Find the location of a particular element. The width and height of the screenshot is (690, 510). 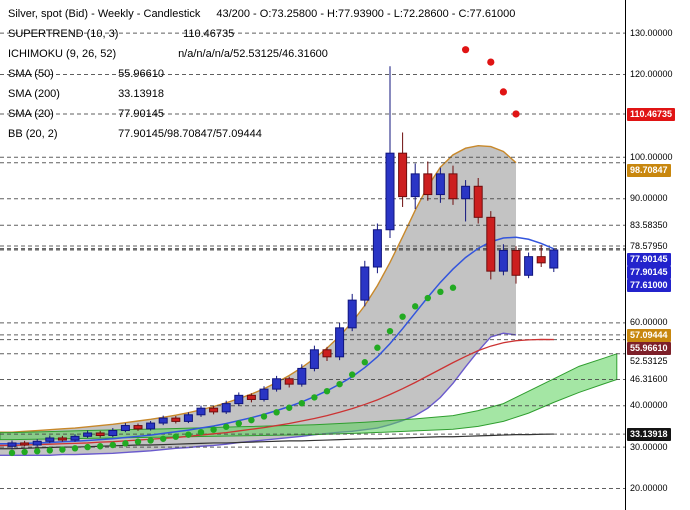

axis-label: 40.00000 is located at coordinates (649, 405).